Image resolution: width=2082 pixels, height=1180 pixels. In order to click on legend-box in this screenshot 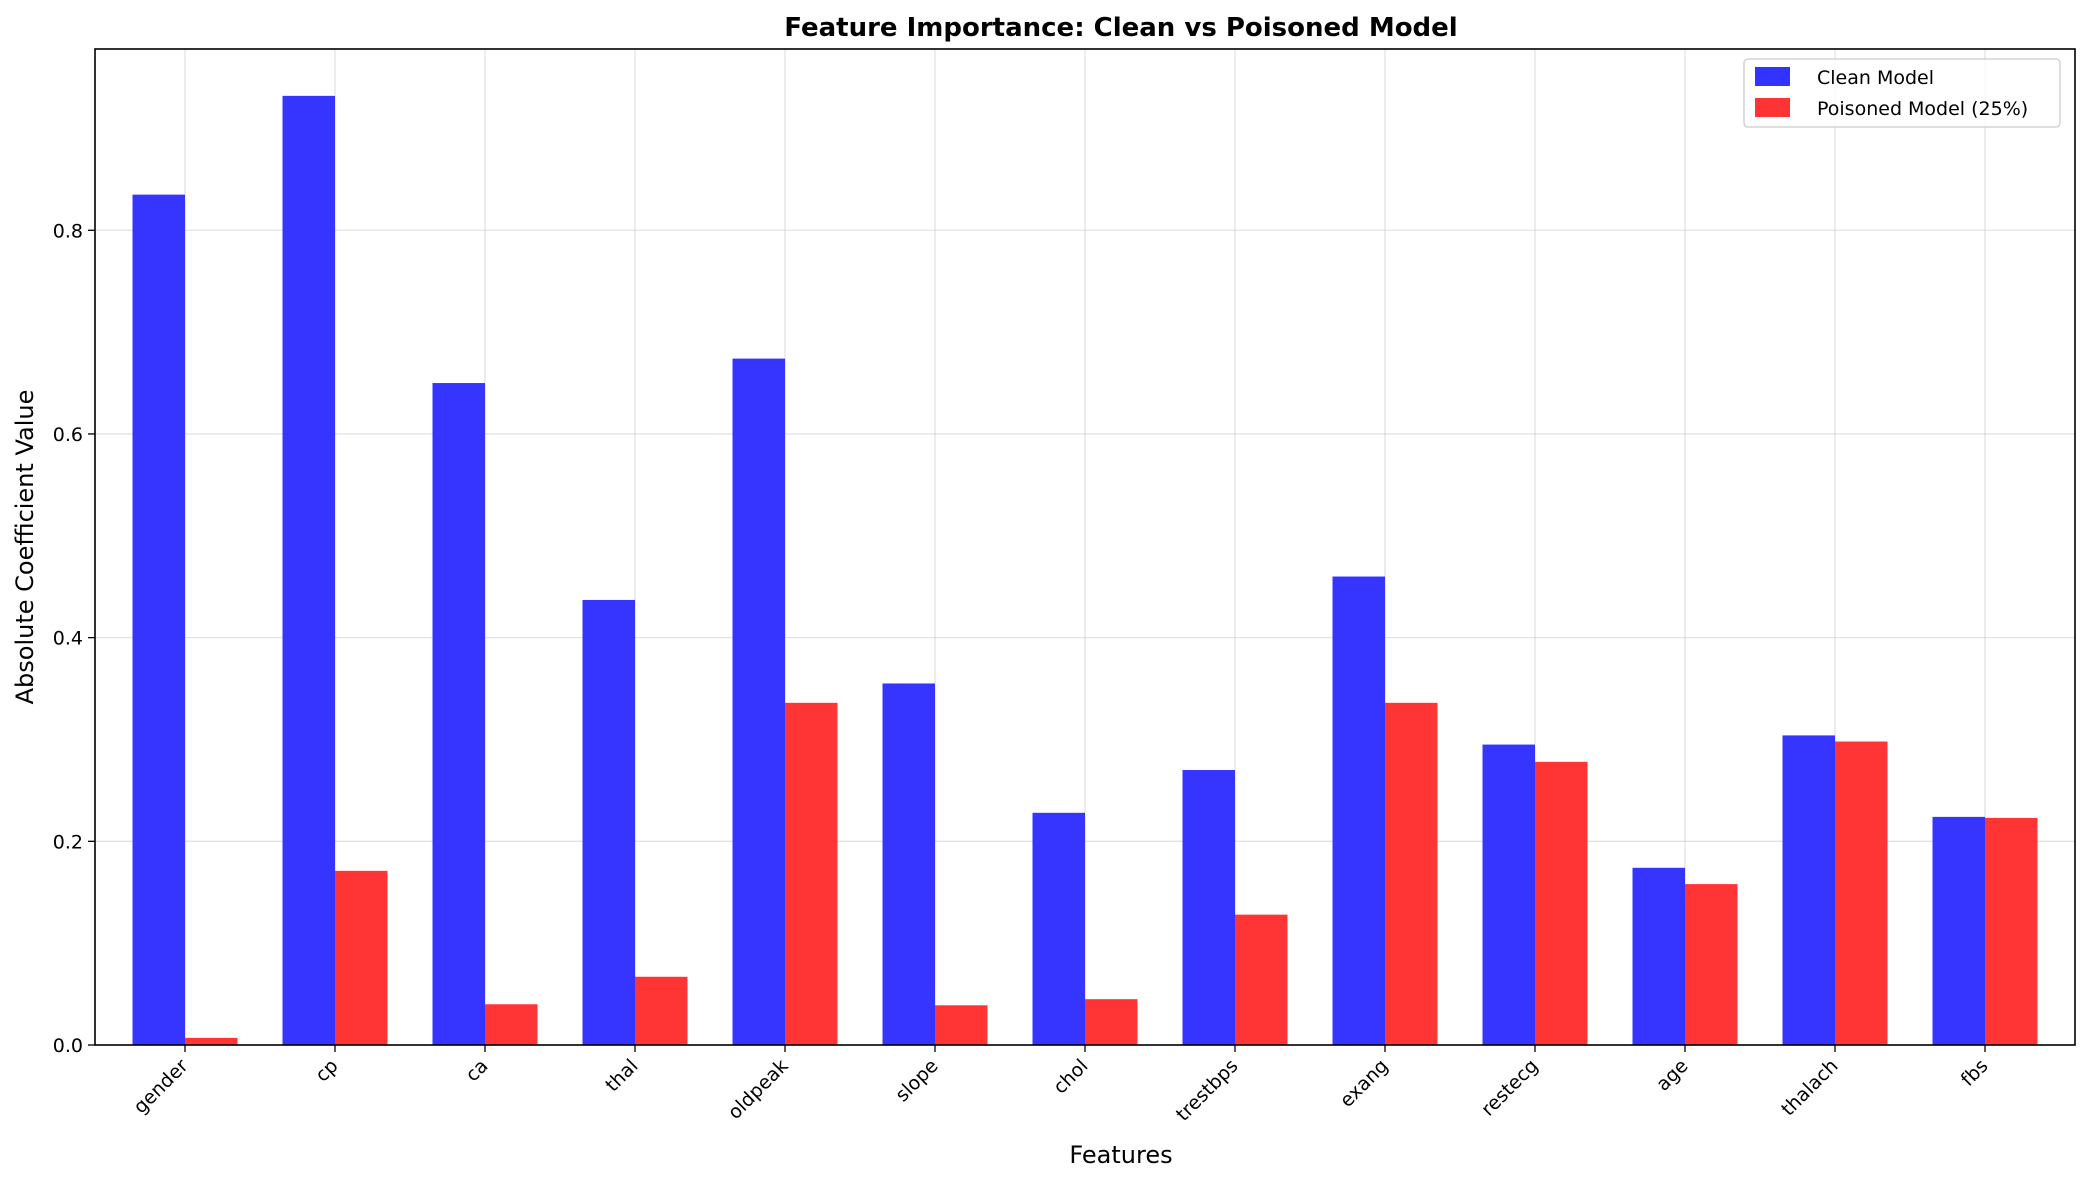, I will do `click(1902, 93)`.